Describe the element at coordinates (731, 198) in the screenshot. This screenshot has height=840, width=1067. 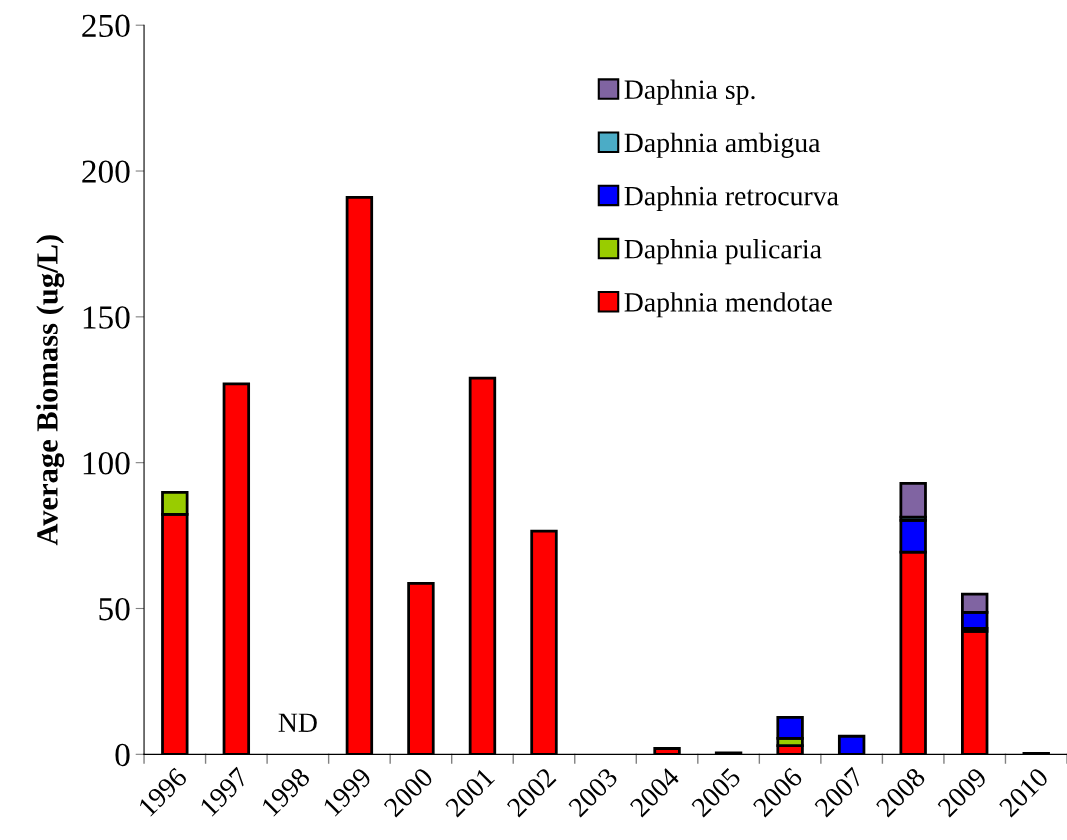
I see `legend-label: Daphnia retrocurva` at that location.